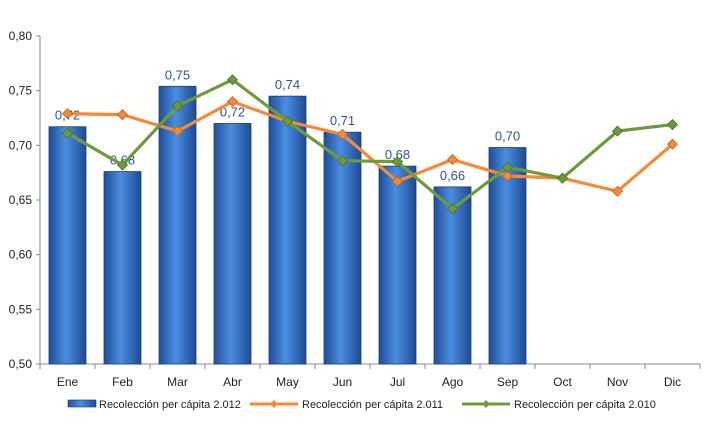  I want to click on bar-data-label: 0,72, so click(232, 111).